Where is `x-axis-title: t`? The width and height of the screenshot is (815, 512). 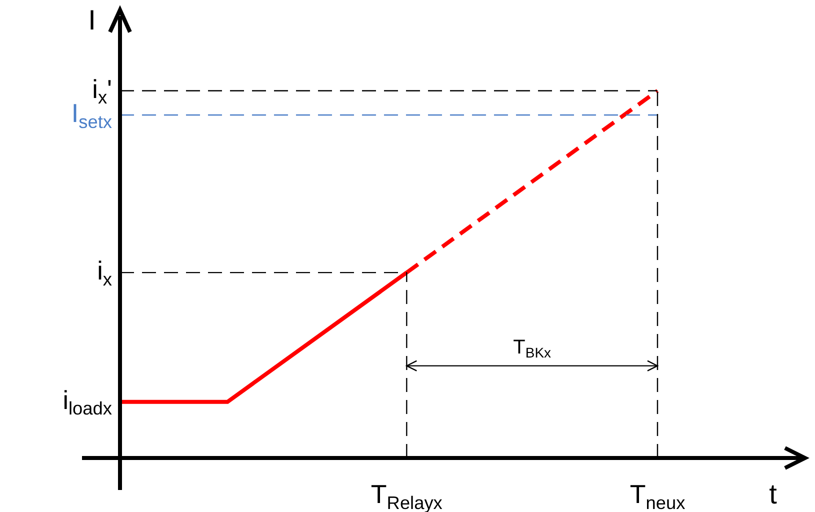 x-axis-title: t is located at coordinates (773, 494).